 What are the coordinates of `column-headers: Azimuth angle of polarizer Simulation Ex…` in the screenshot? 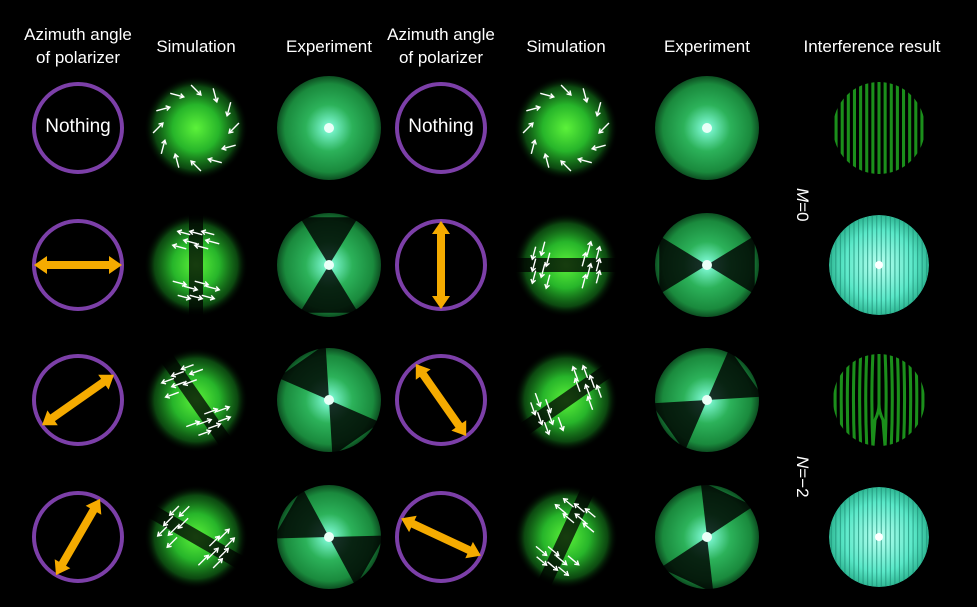 It's located at (482, 46).